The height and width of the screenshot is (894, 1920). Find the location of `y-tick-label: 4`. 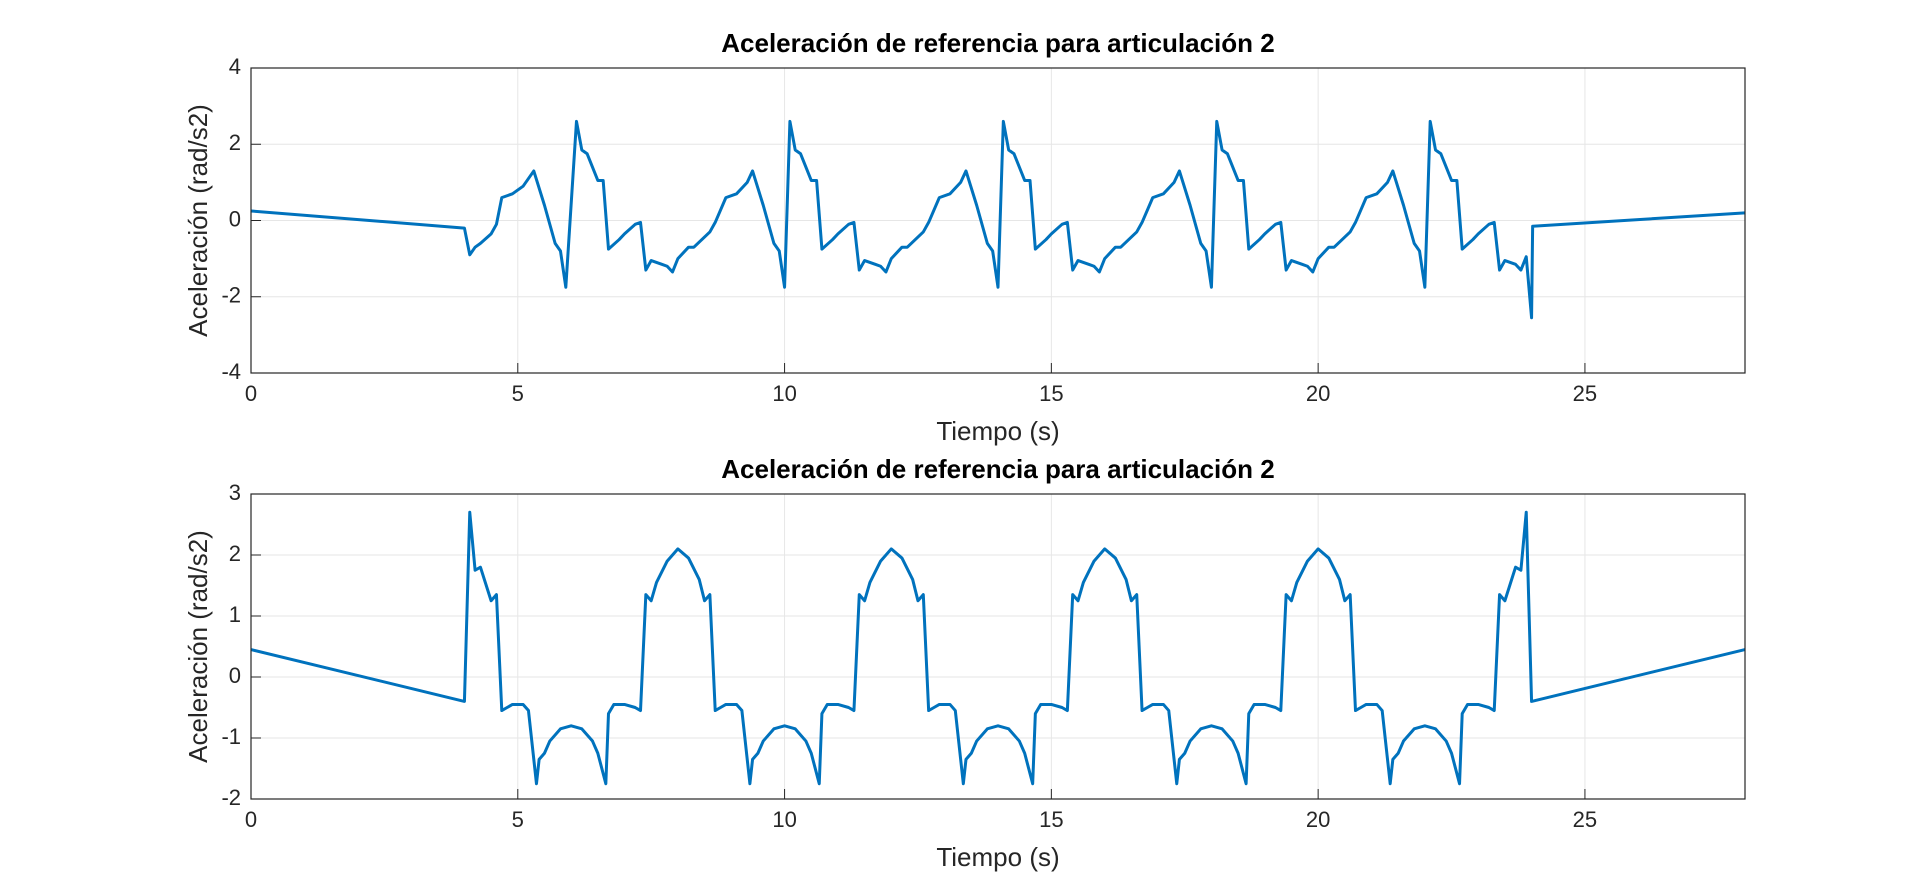

y-tick-label: 4 is located at coordinates (235, 66).